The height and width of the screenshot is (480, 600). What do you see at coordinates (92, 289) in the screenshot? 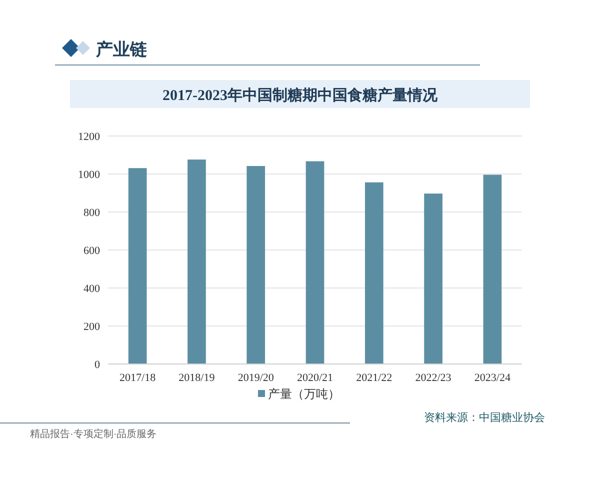
I see `y-tick-label: 400` at bounding box center [92, 289].